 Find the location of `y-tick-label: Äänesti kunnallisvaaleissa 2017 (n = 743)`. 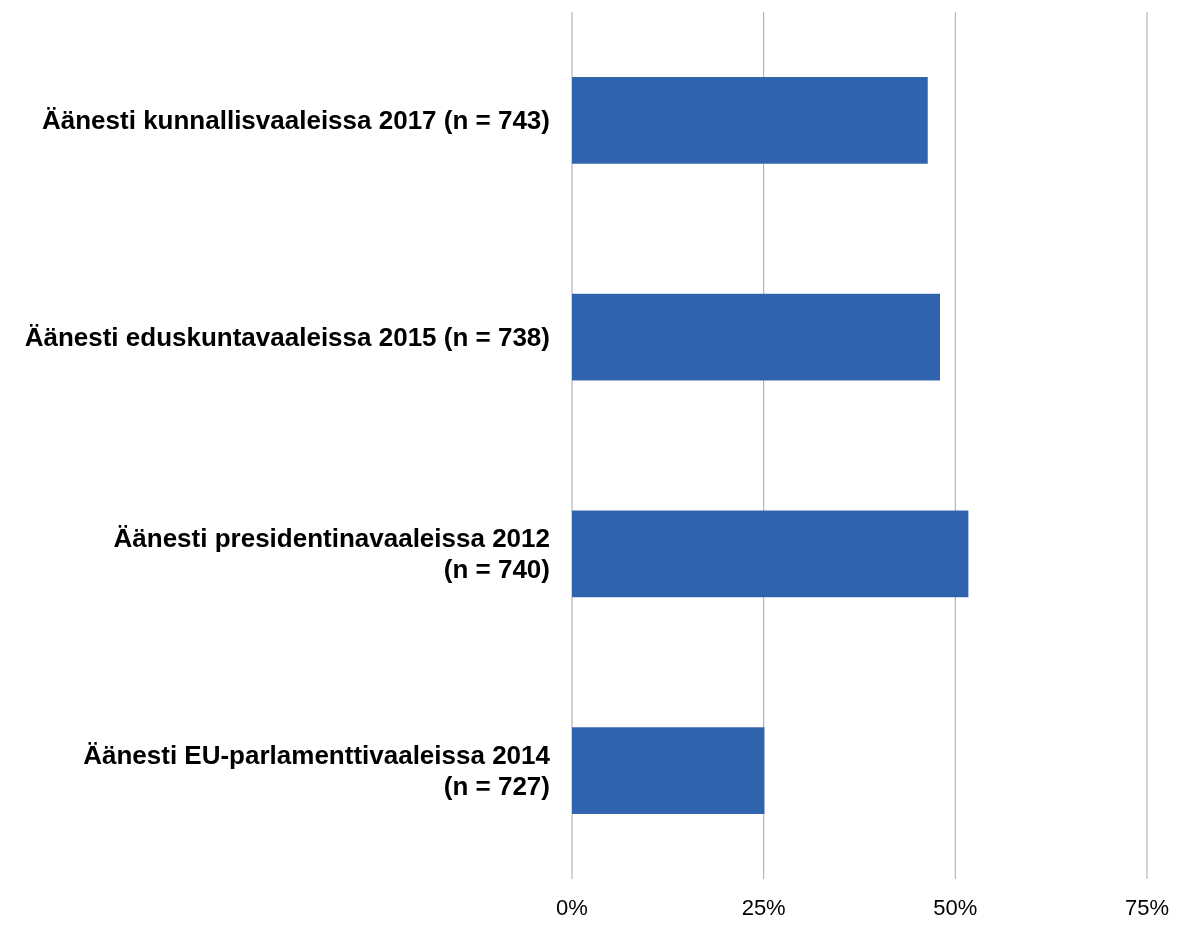

y-tick-label: Äänesti kunnallisvaaleissa 2017 (n = 743) is located at coordinates (295, 120).